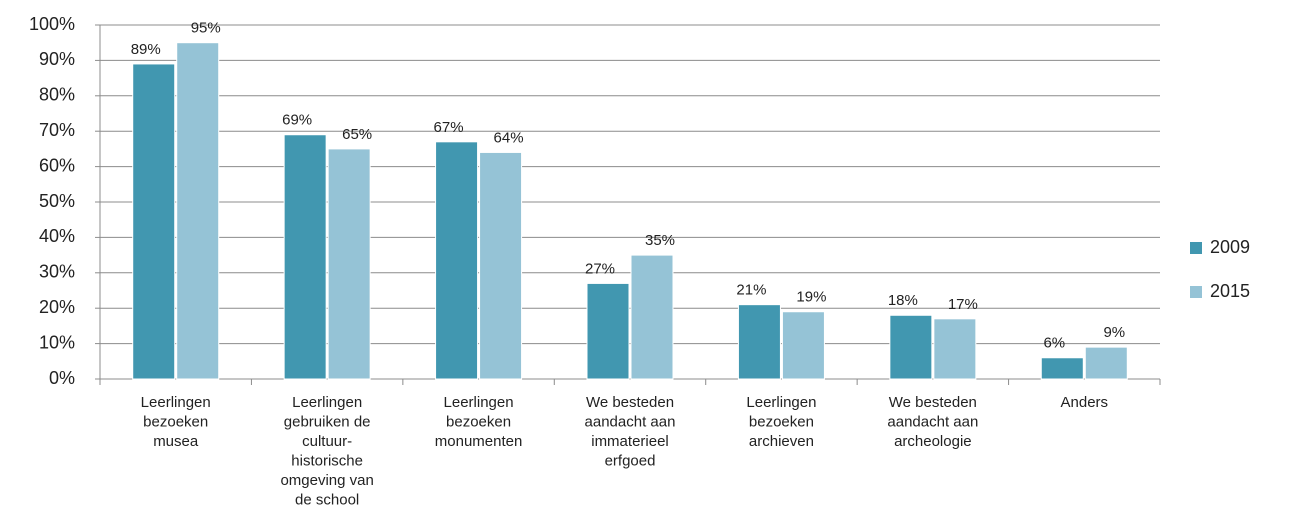 The height and width of the screenshot is (522, 1290). Describe the element at coordinates (327, 460) in the screenshot. I see `x-tick-label-line: historische` at that location.